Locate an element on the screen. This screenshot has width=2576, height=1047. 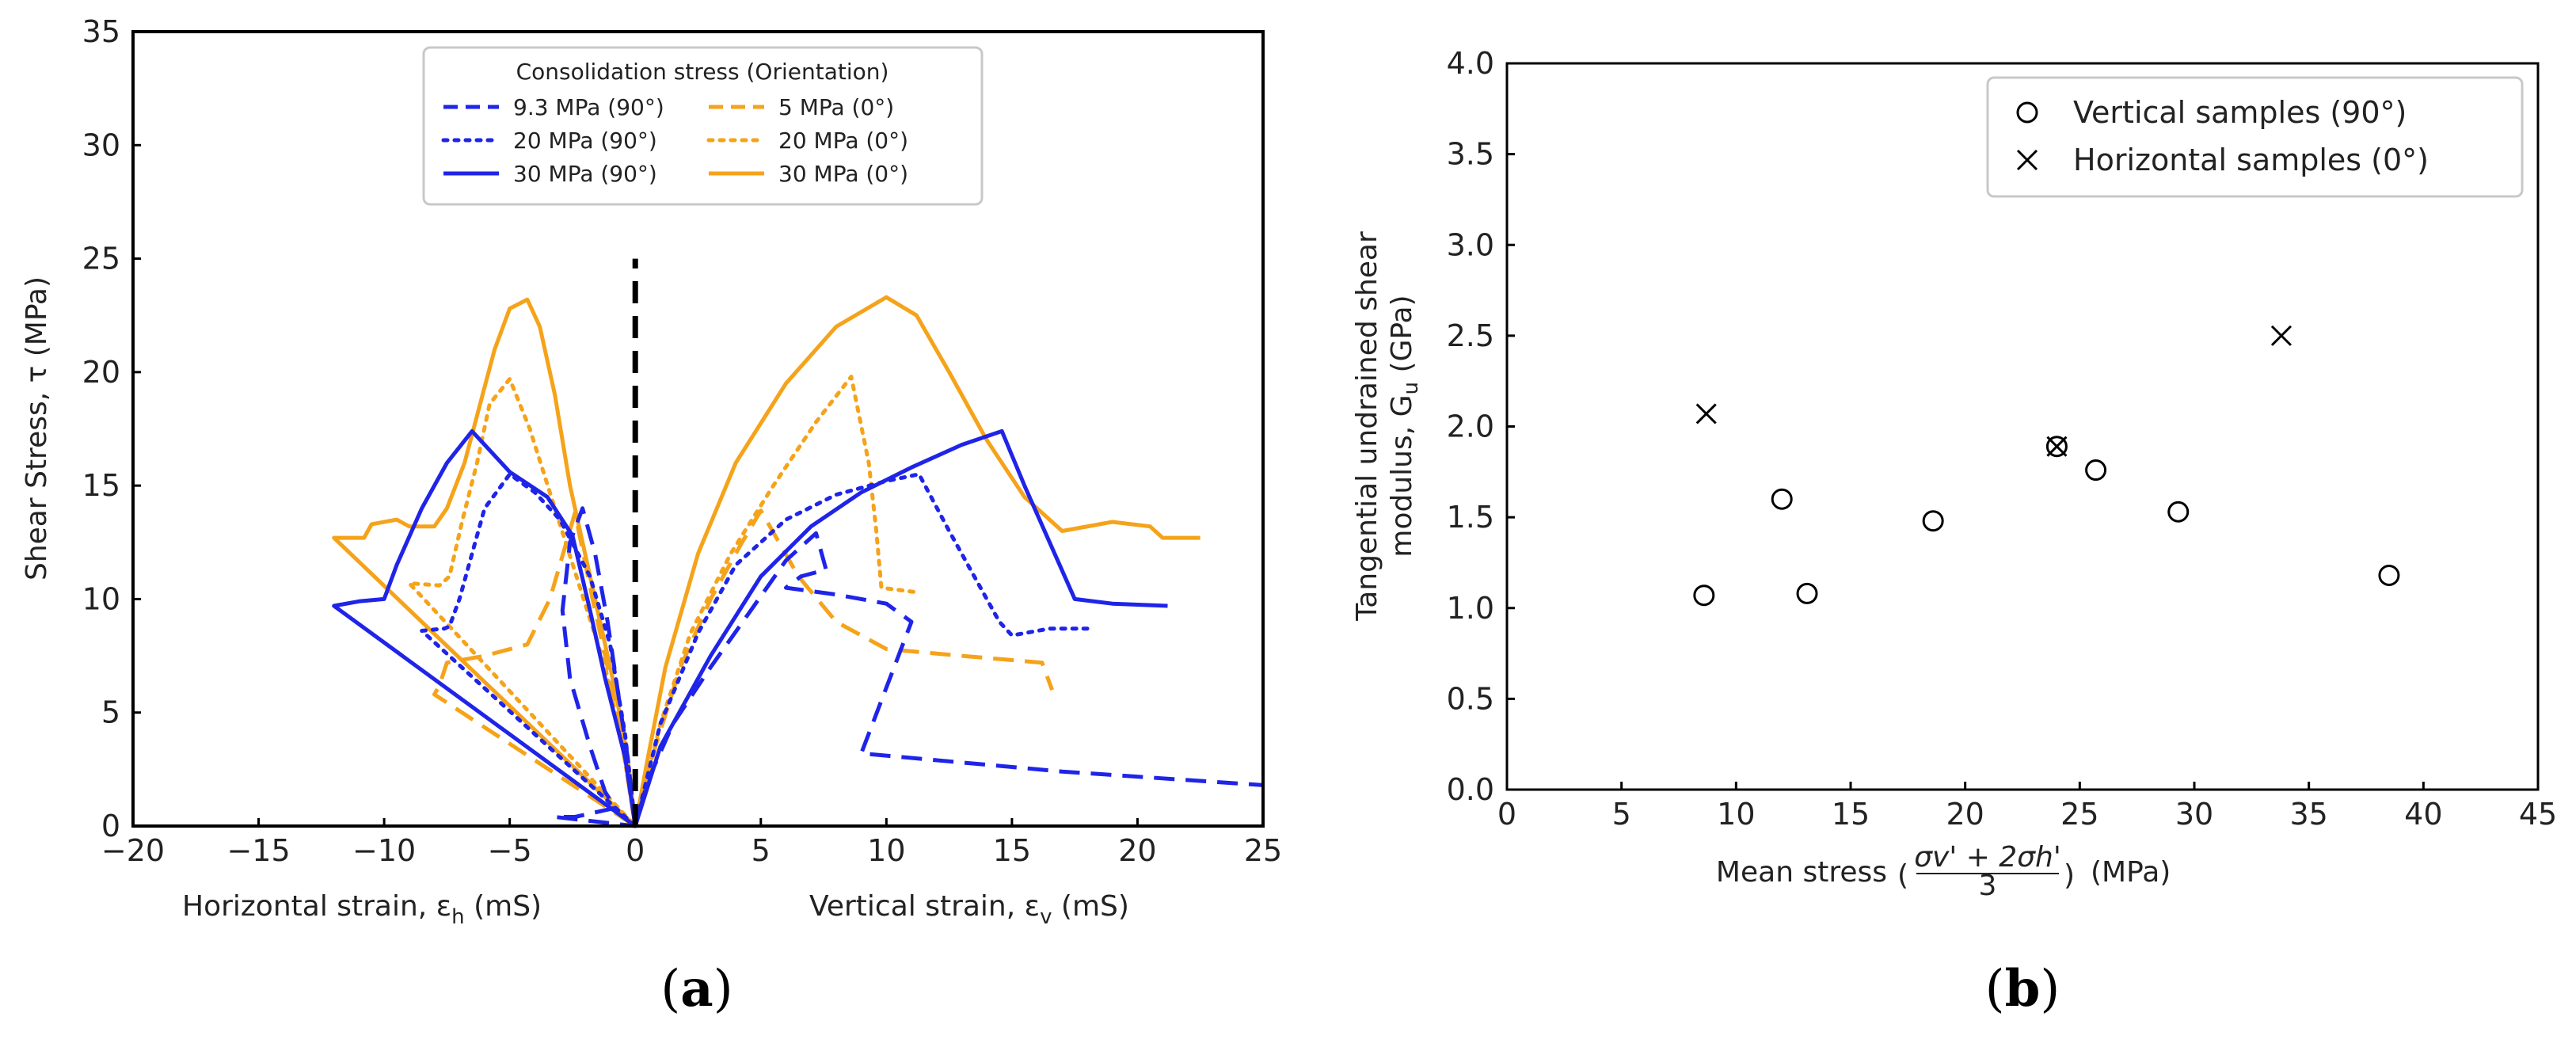
x-tick-label: −10 is located at coordinates (384, 850).